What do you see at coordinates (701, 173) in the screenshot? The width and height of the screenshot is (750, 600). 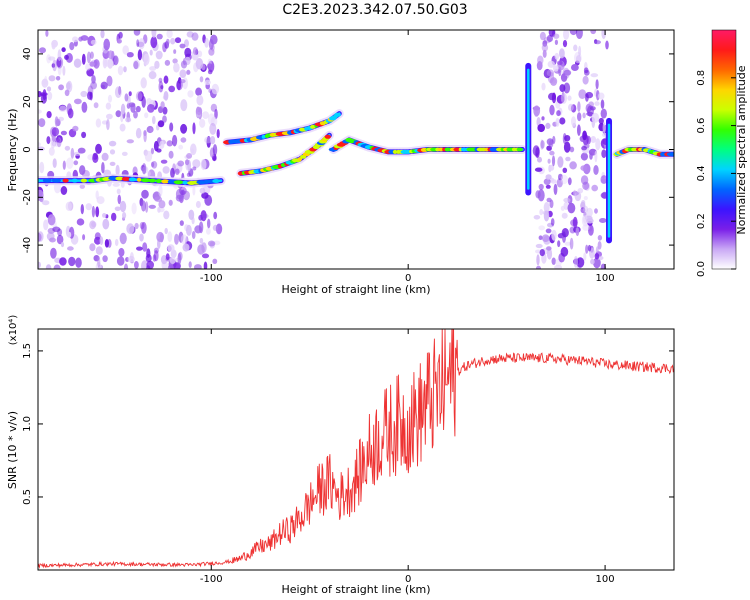 I see `colorbar-tick-label: 0.4` at bounding box center [701, 173].